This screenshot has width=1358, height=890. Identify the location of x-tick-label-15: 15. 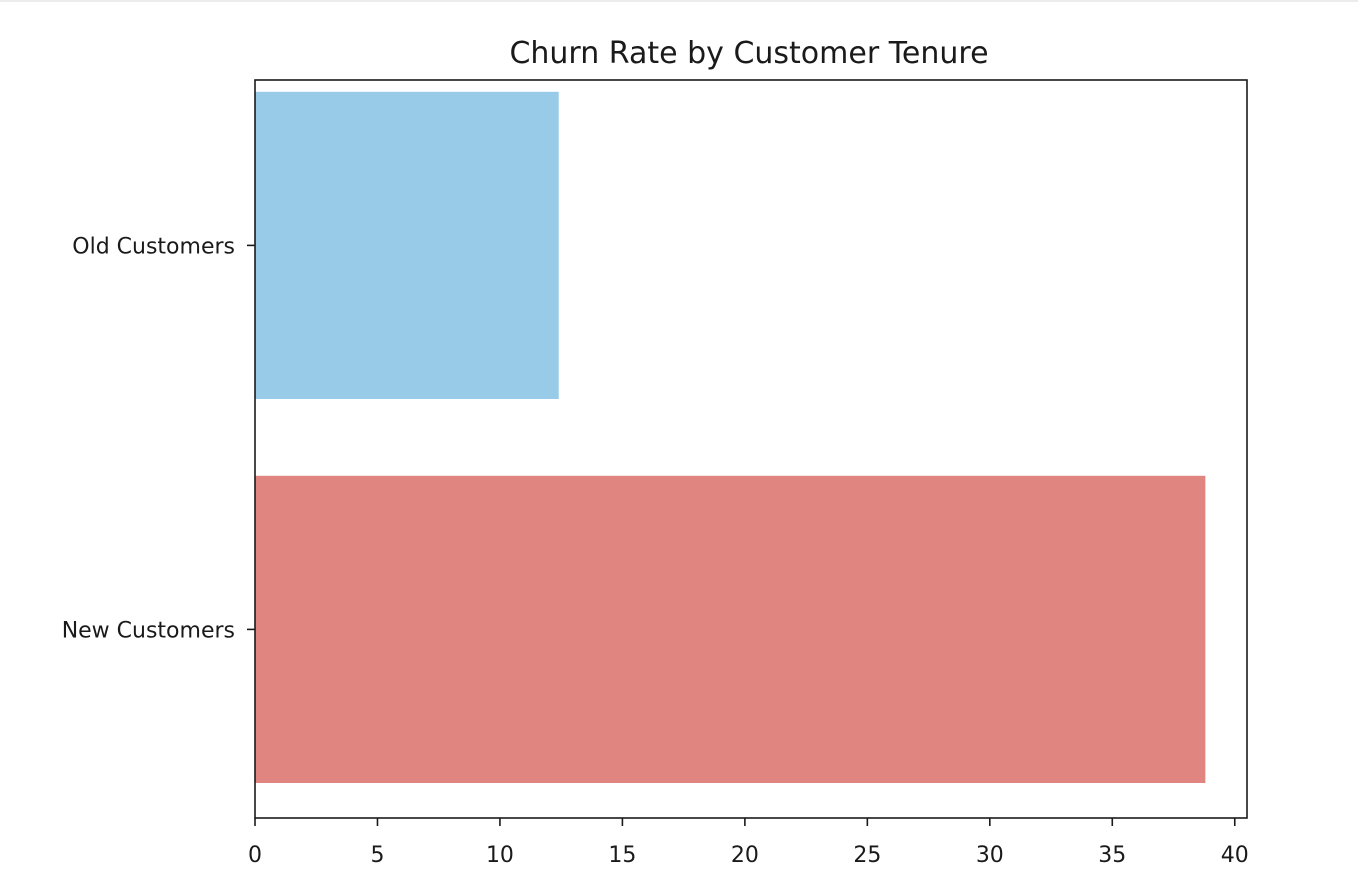
(622, 855).